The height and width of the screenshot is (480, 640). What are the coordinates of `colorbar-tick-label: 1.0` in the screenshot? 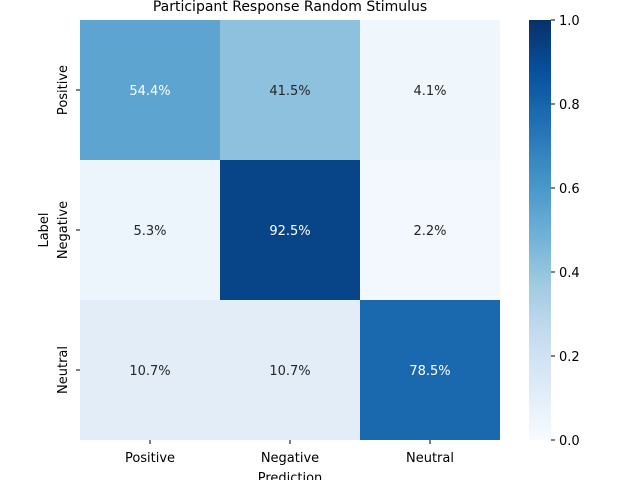 It's located at (569, 21).